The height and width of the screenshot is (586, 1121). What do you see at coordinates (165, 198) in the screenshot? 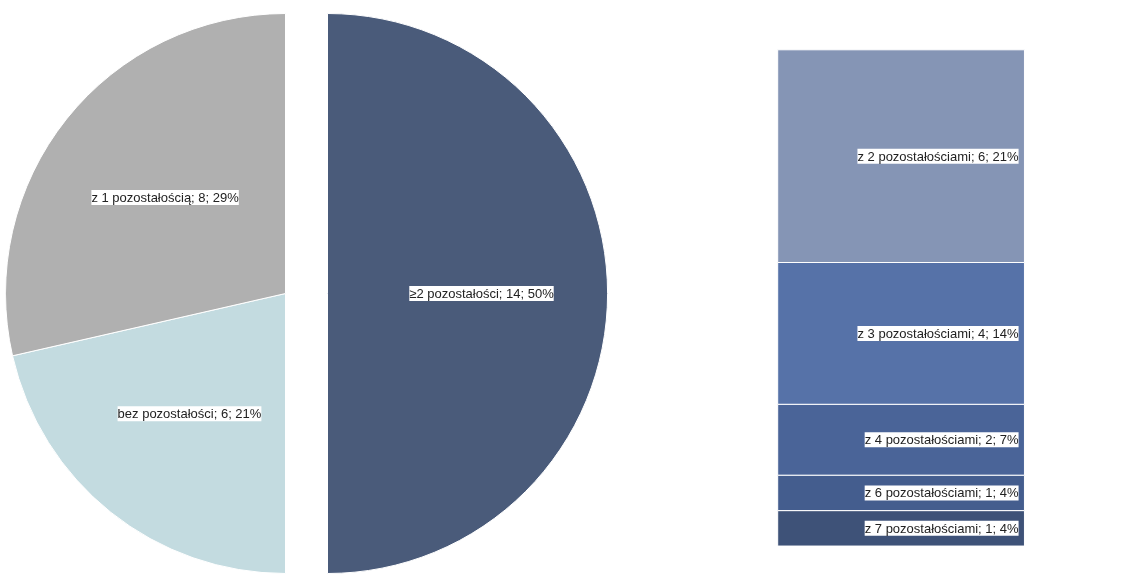
I see `slice-label: z 1 pozostałością; 8; 29%` at bounding box center [165, 198].